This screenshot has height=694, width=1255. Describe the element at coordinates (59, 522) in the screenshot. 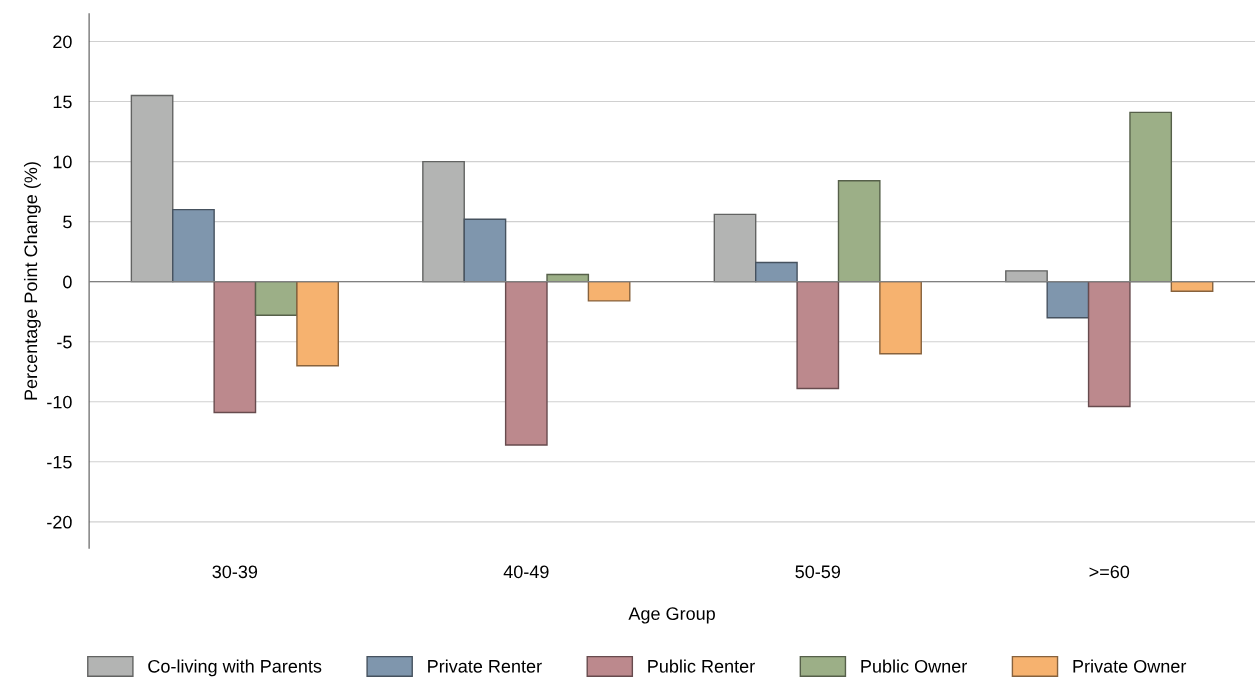

I see `y-tick-label: -20` at that location.